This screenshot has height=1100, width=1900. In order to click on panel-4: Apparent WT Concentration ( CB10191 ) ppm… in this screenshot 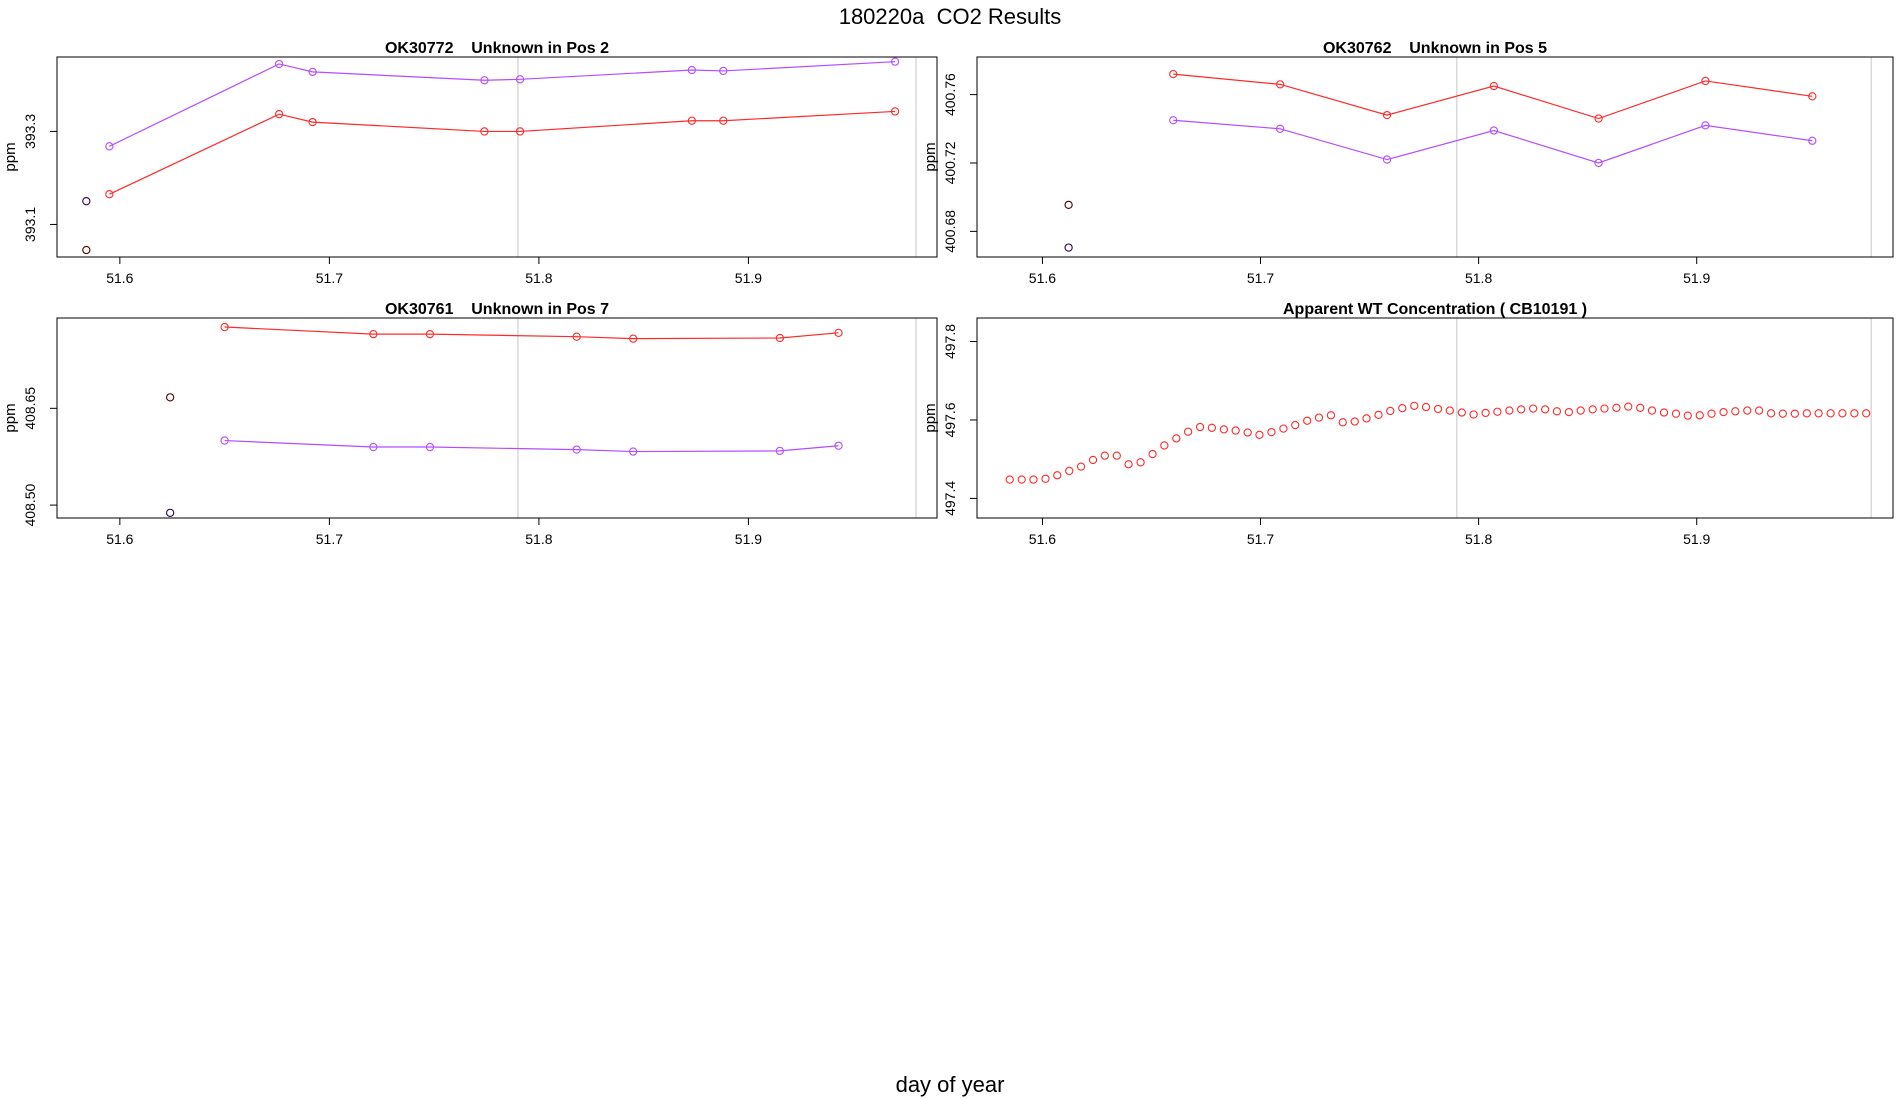, I will do `click(1408, 424)`.